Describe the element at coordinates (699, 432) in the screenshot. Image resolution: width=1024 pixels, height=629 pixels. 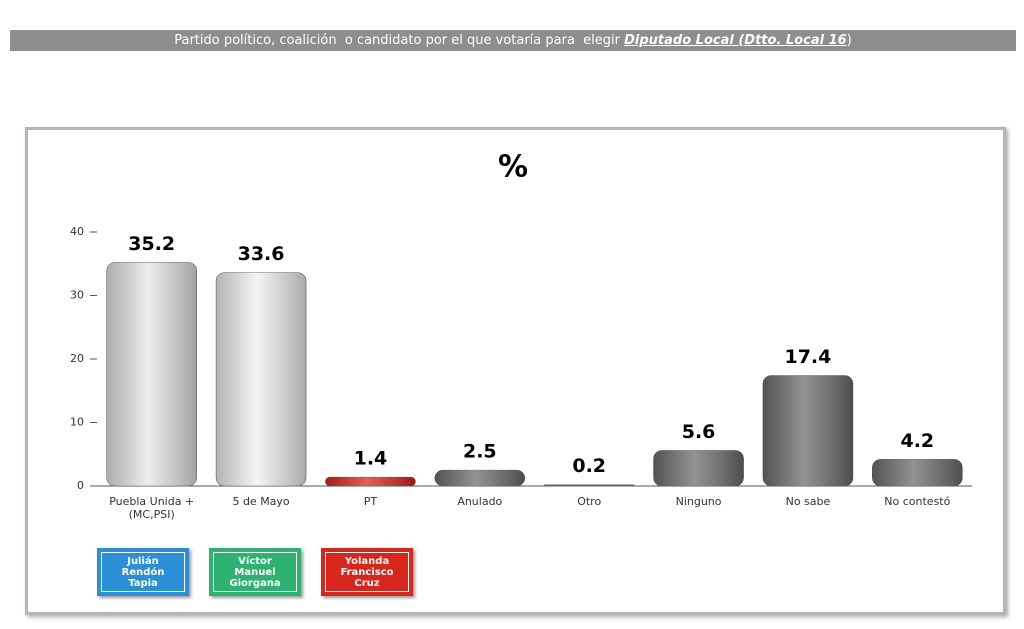
I see `value-label: 5.6` at that location.